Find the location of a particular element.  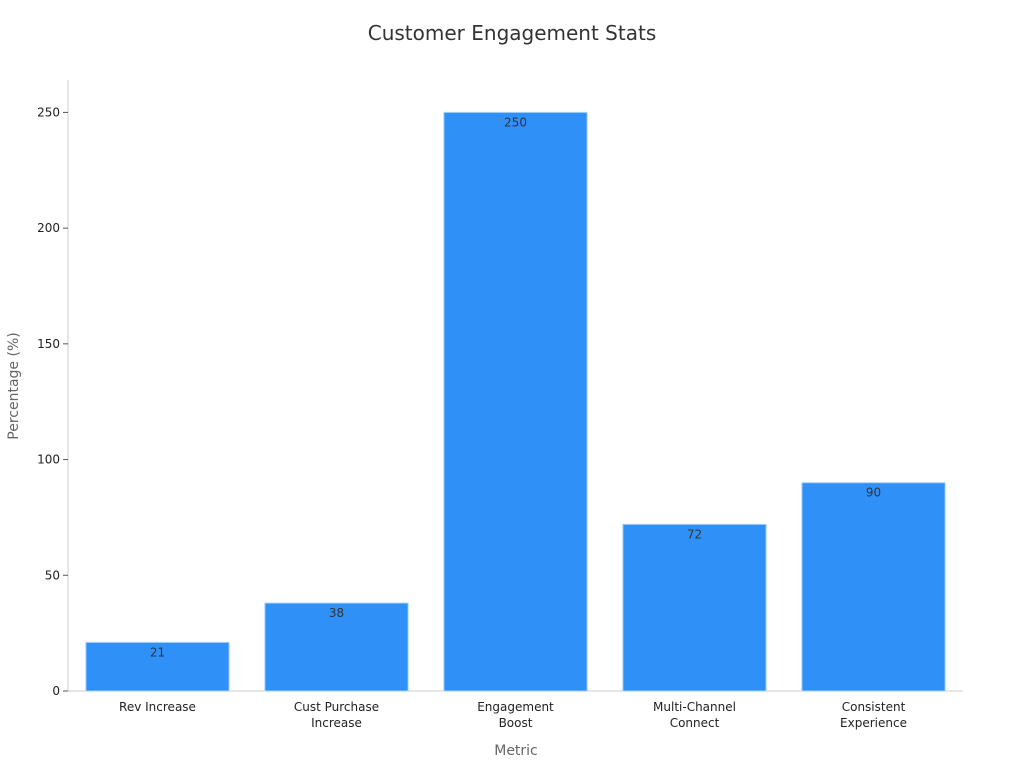

x-tick-label: Cust Purchase is located at coordinates (336, 707).